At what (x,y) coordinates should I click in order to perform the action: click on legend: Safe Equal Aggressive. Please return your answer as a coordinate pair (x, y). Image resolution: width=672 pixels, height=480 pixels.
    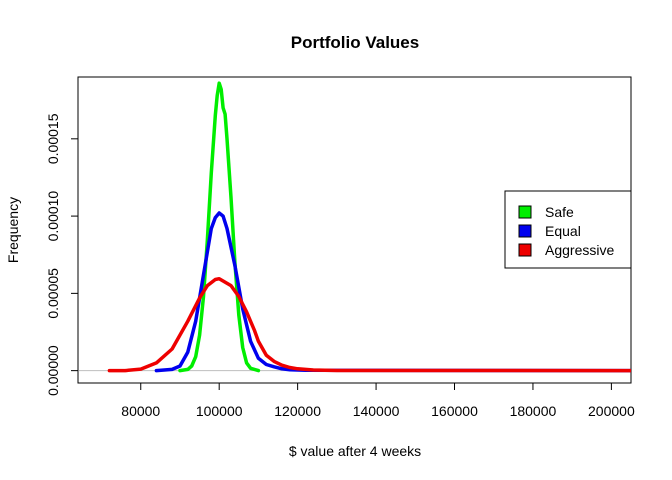
    Looking at the image, I should click on (568, 229).